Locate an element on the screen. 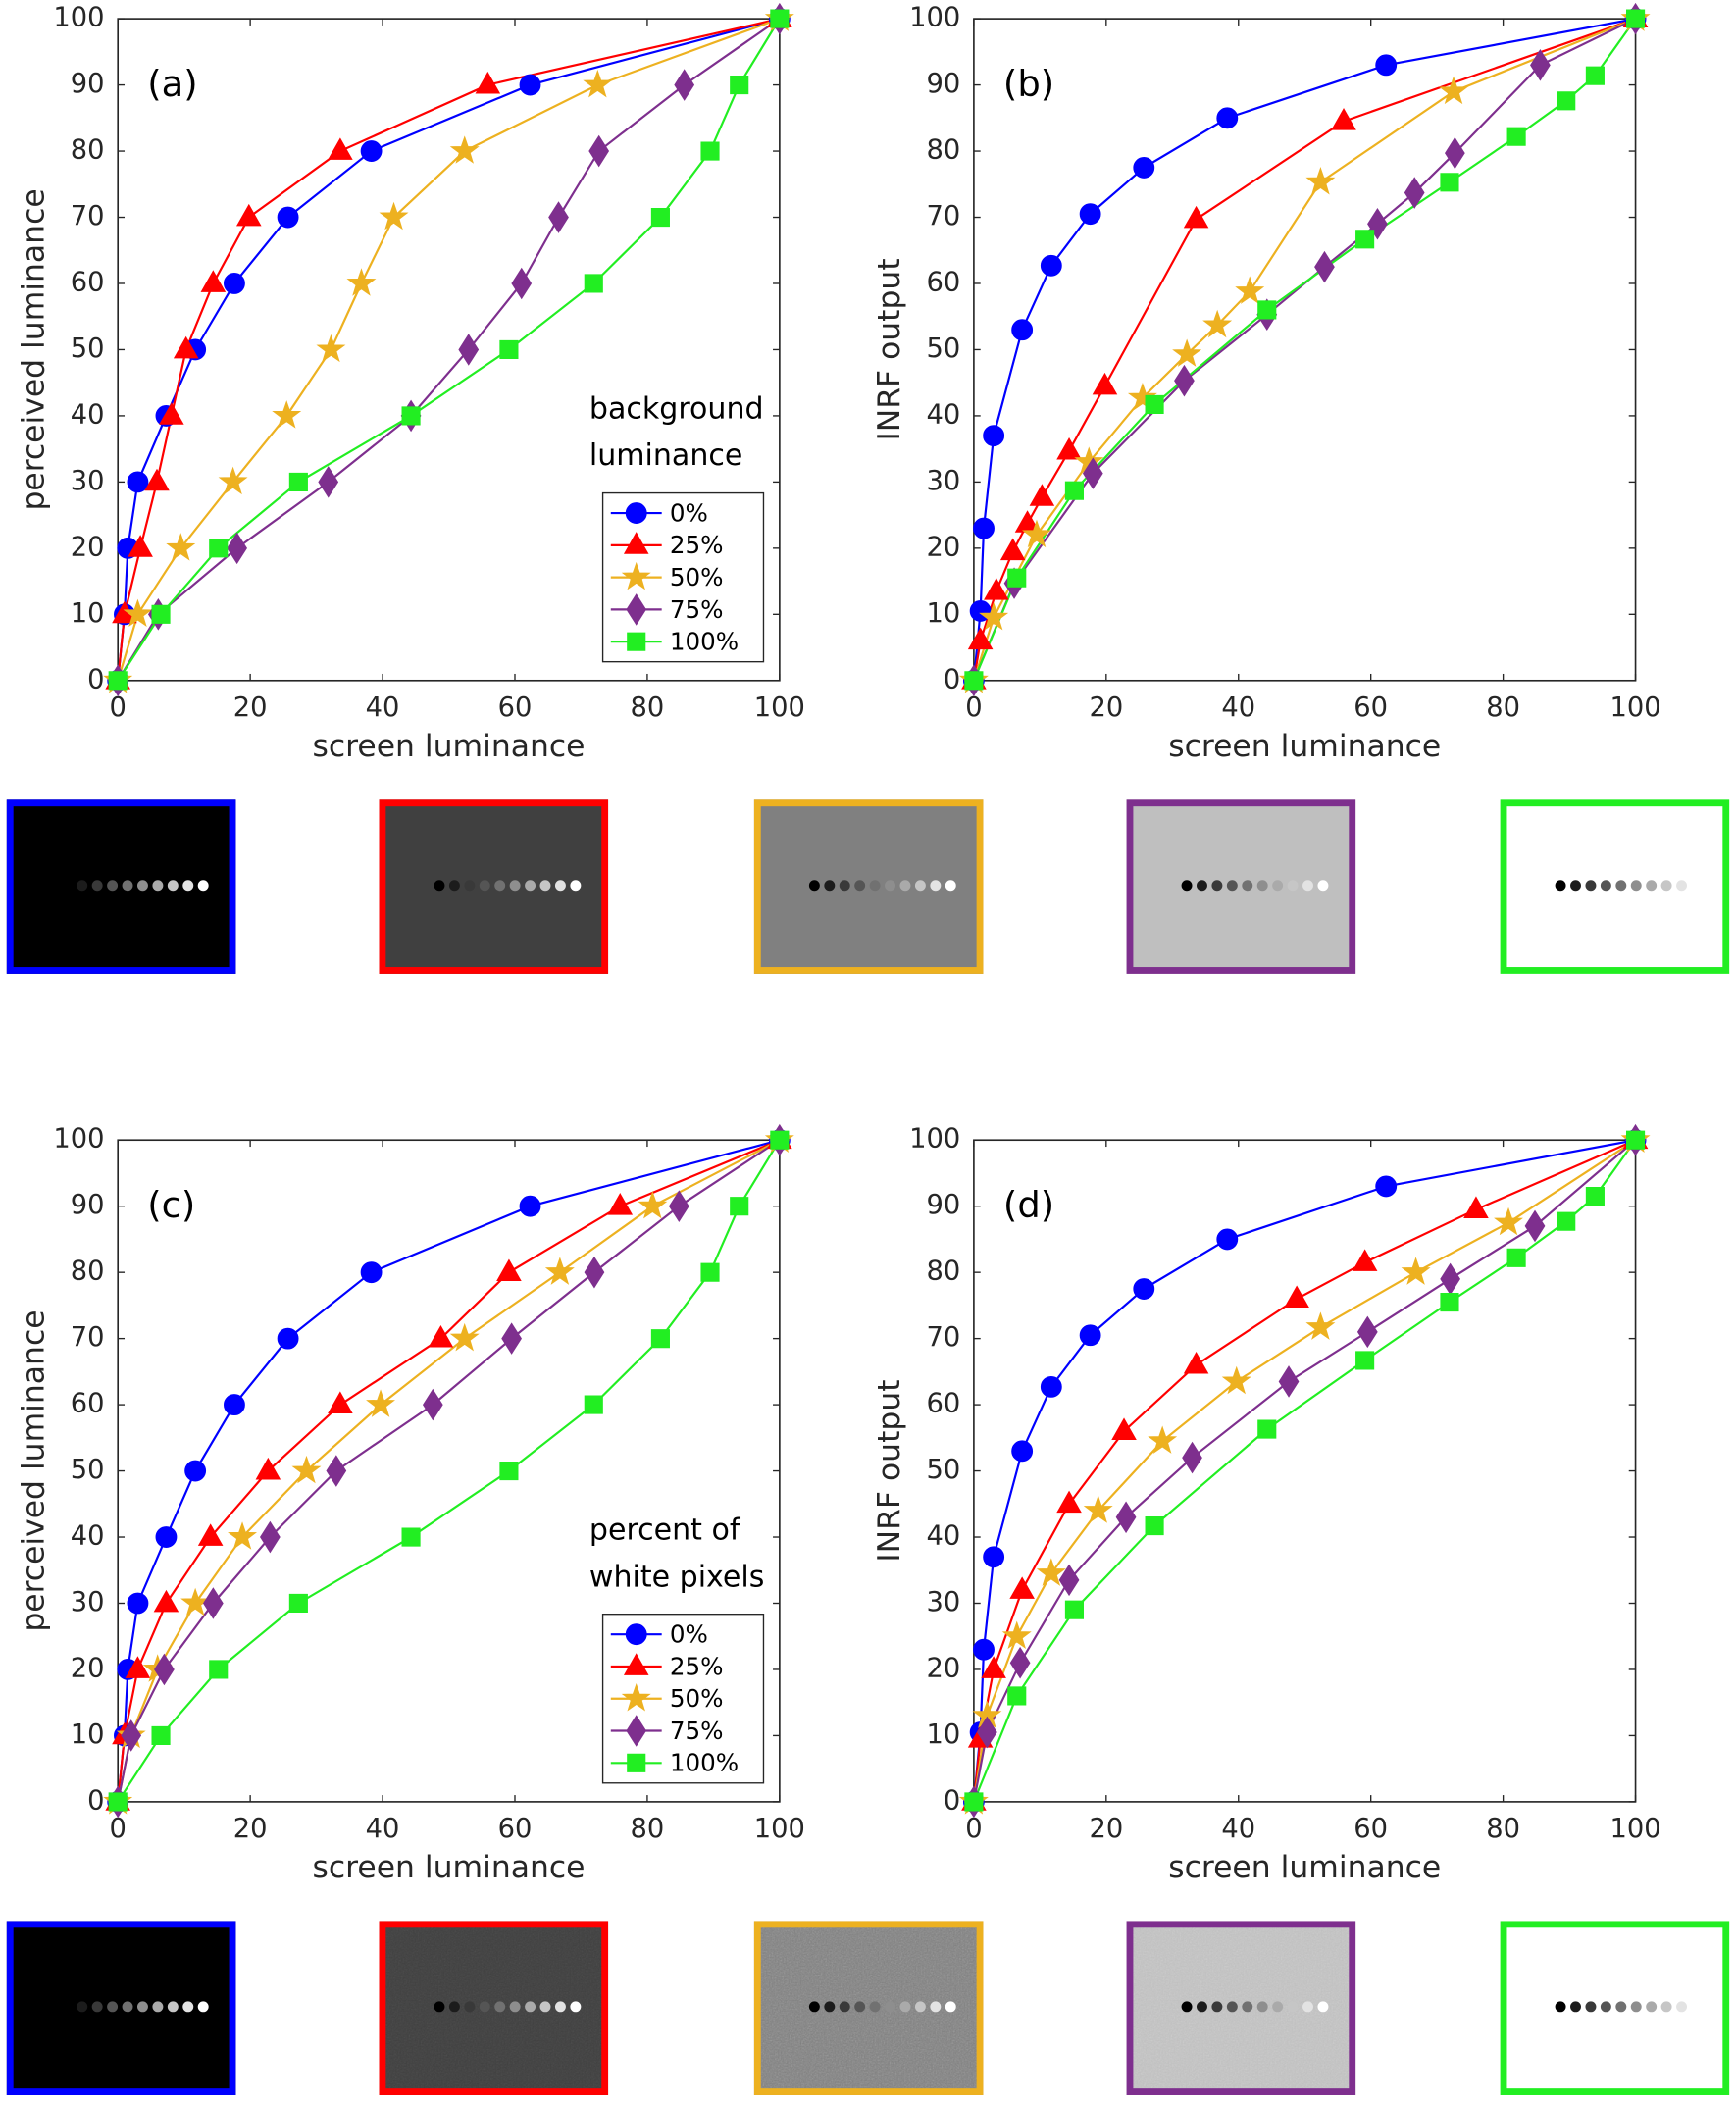 The height and width of the screenshot is (2104, 1736). x-tick-label: 20 is located at coordinates (1106, 1829).